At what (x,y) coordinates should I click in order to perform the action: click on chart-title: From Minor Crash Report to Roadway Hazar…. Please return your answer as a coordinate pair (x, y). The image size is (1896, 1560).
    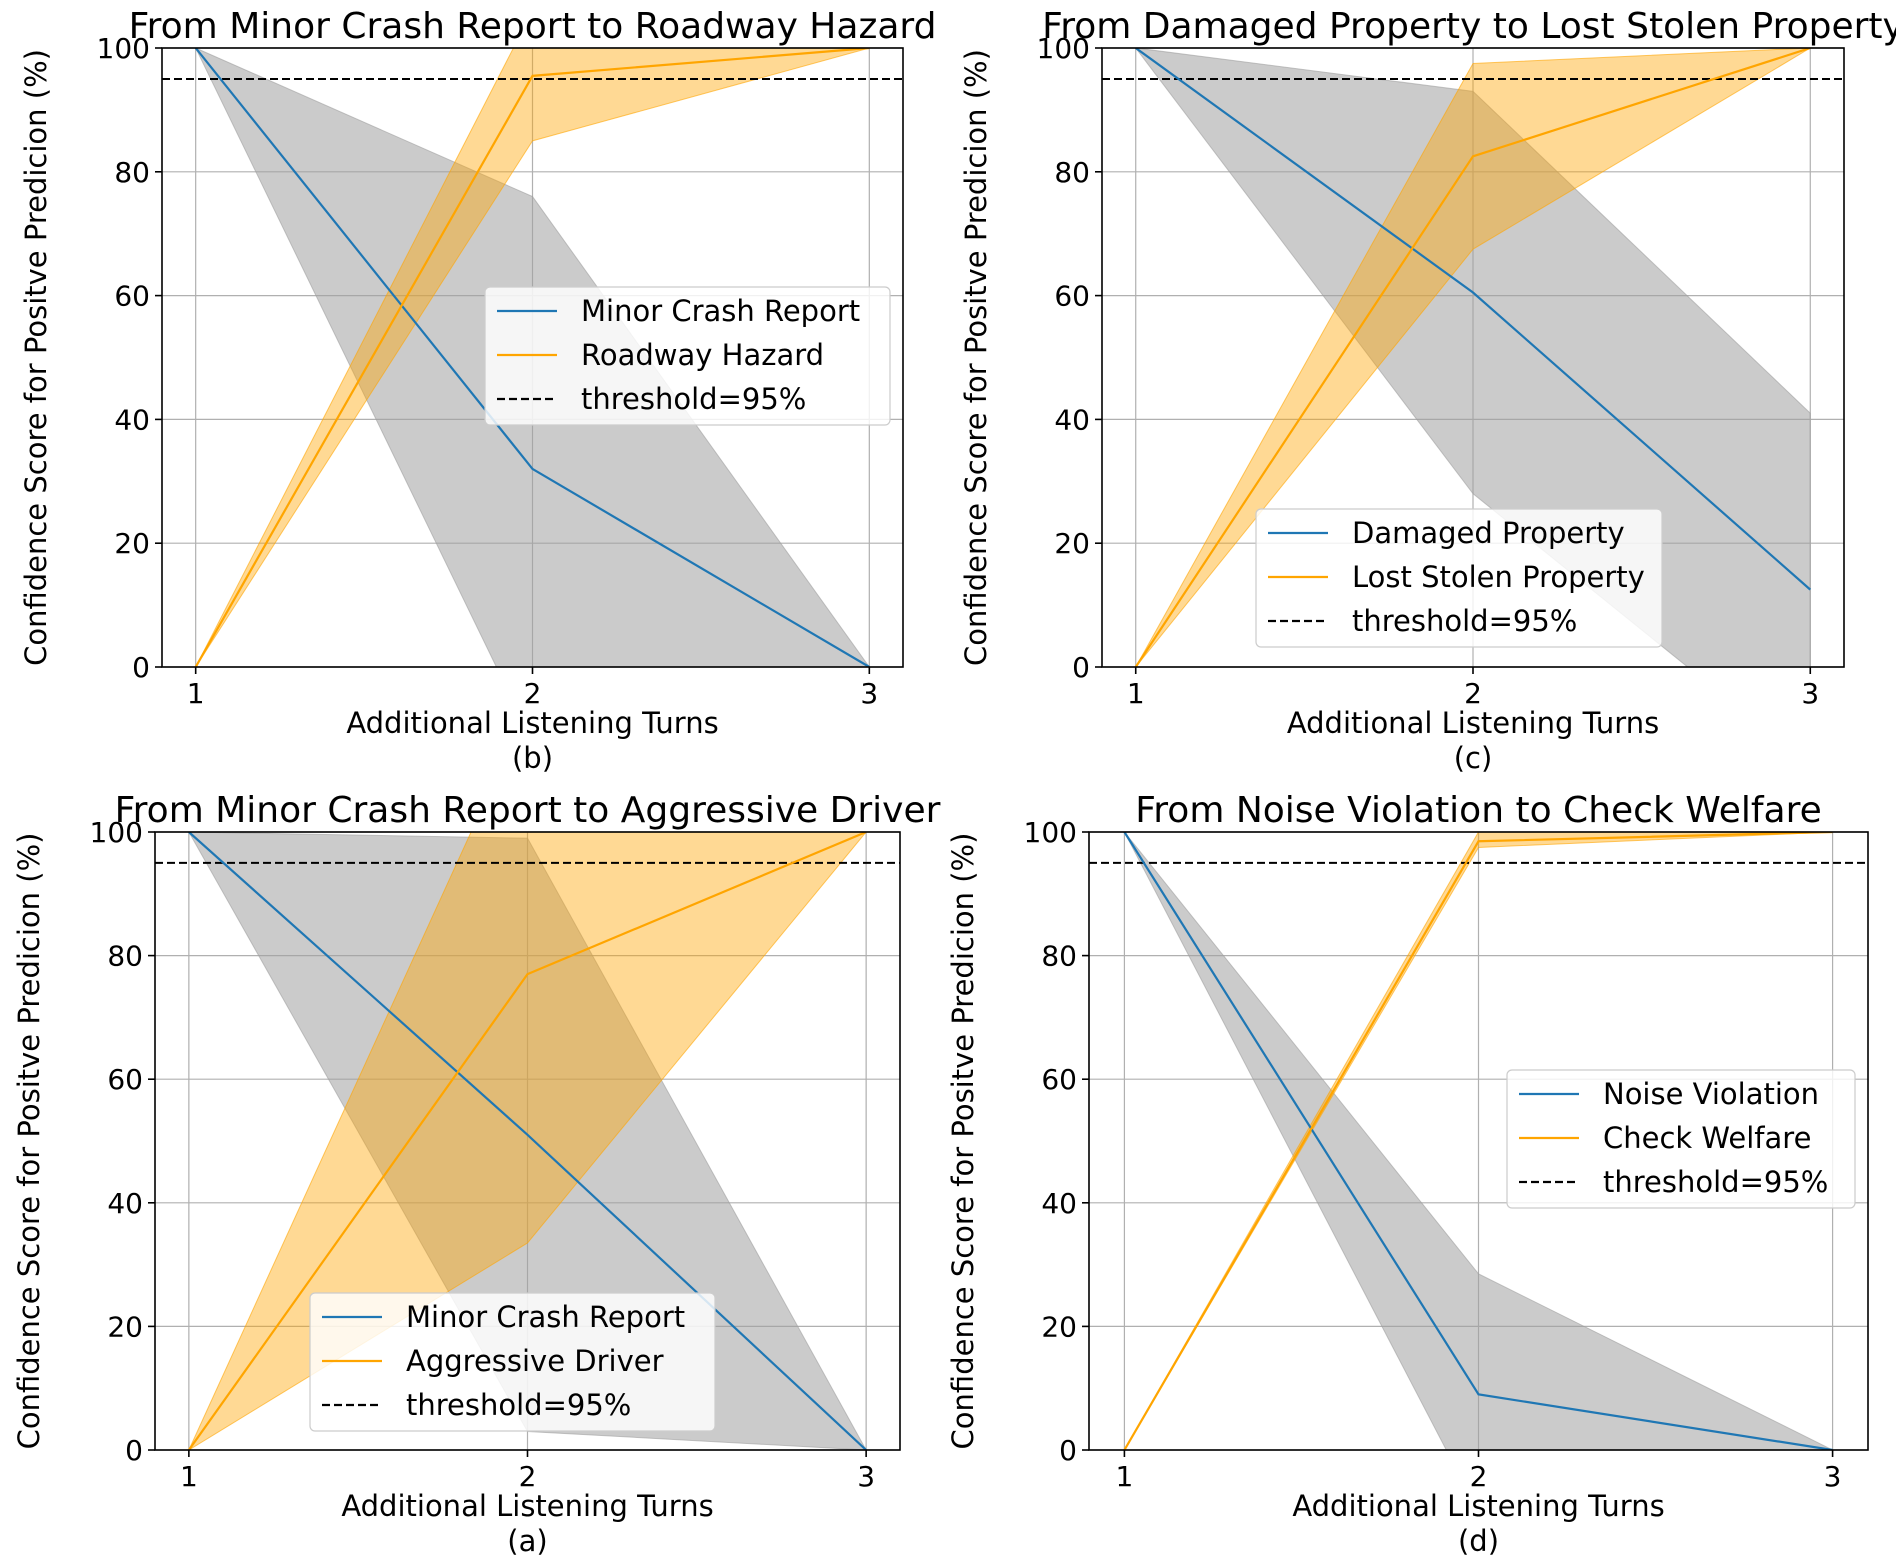
    Looking at the image, I should click on (533, 26).